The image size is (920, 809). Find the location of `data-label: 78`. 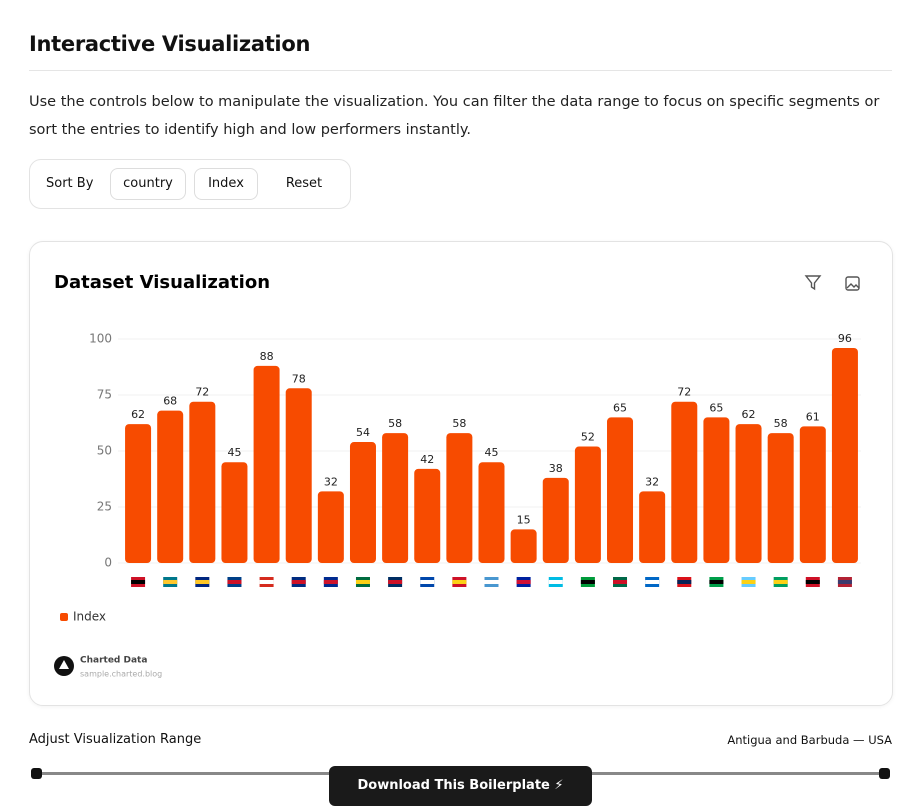

data-label: 78 is located at coordinates (299, 378).